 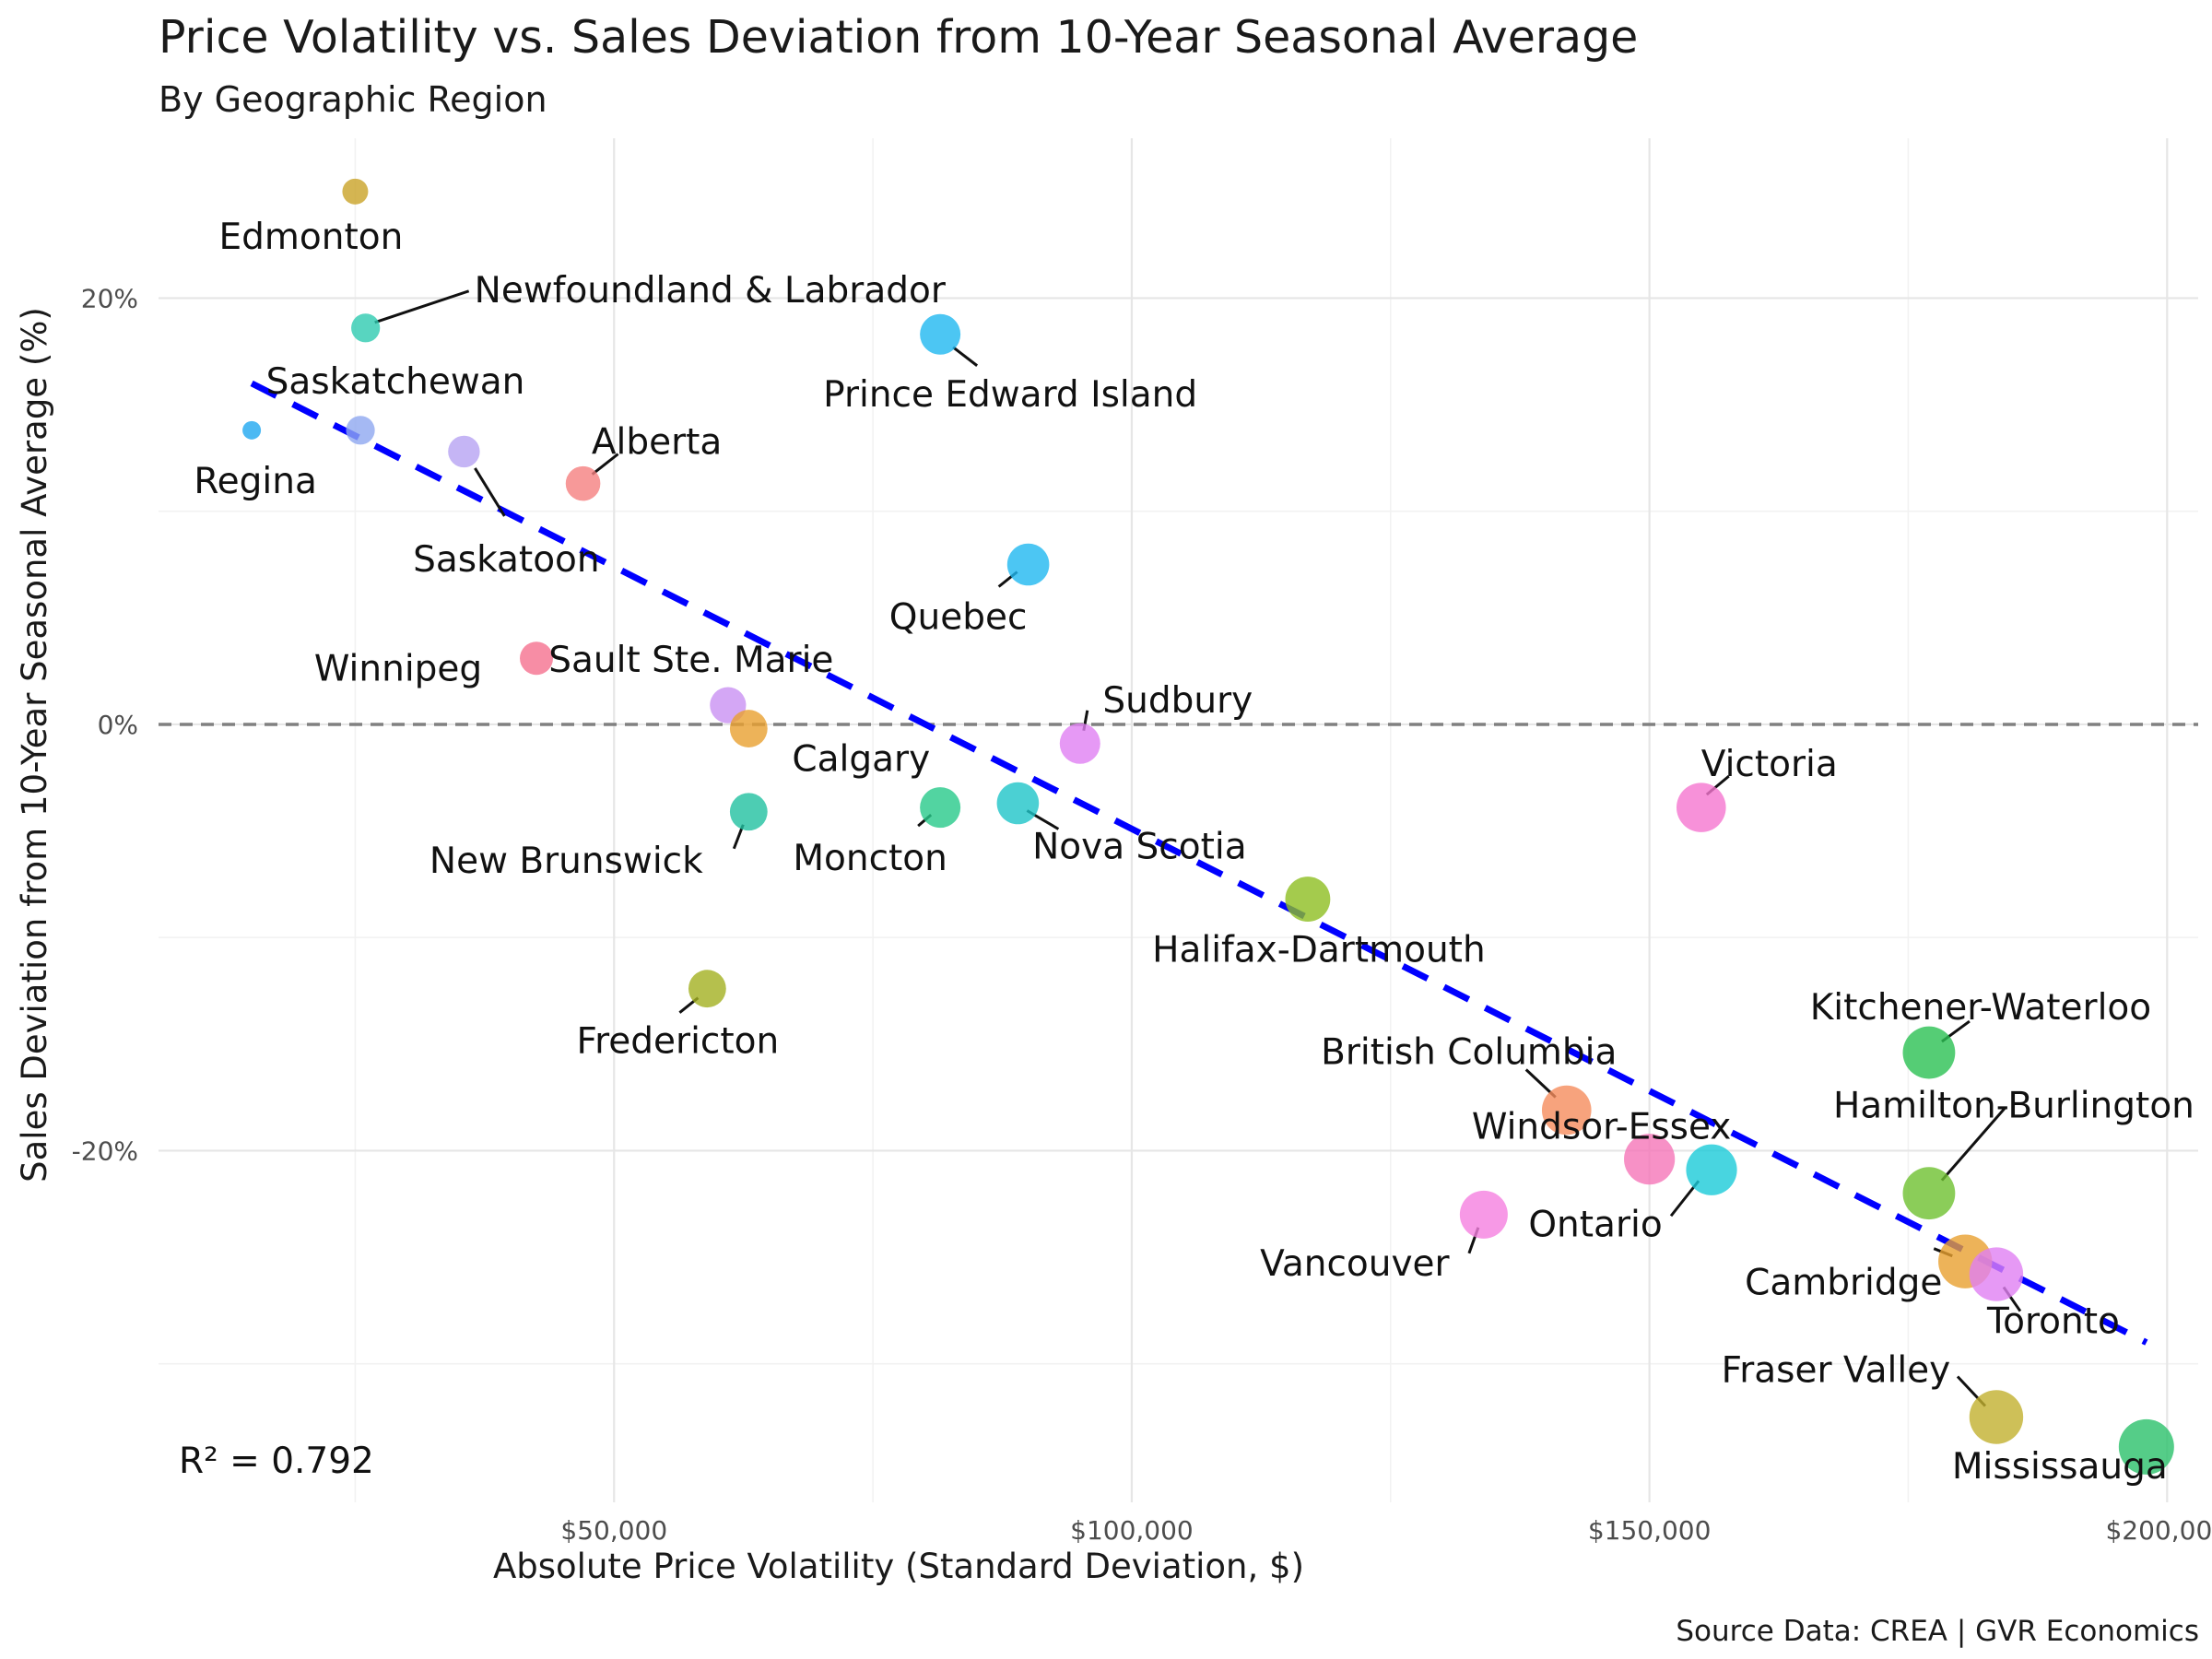 I want to click on label-saskatoon: Saskatoon, so click(x=506, y=560).